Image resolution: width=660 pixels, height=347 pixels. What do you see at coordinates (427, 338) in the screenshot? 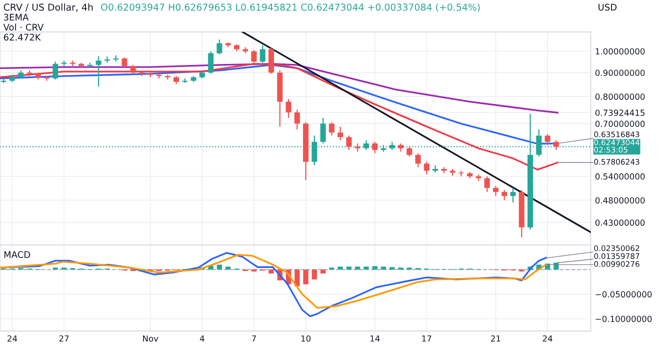
I see `x-tick-label: 17` at bounding box center [427, 338].